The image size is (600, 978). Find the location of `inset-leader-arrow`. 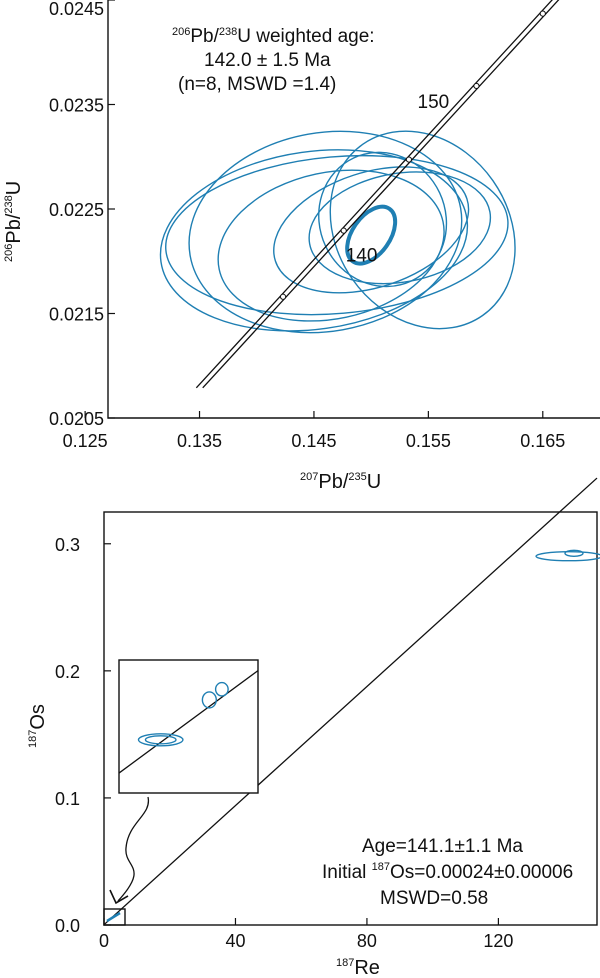

inset-leader-arrow is located at coordinates (133, 849).